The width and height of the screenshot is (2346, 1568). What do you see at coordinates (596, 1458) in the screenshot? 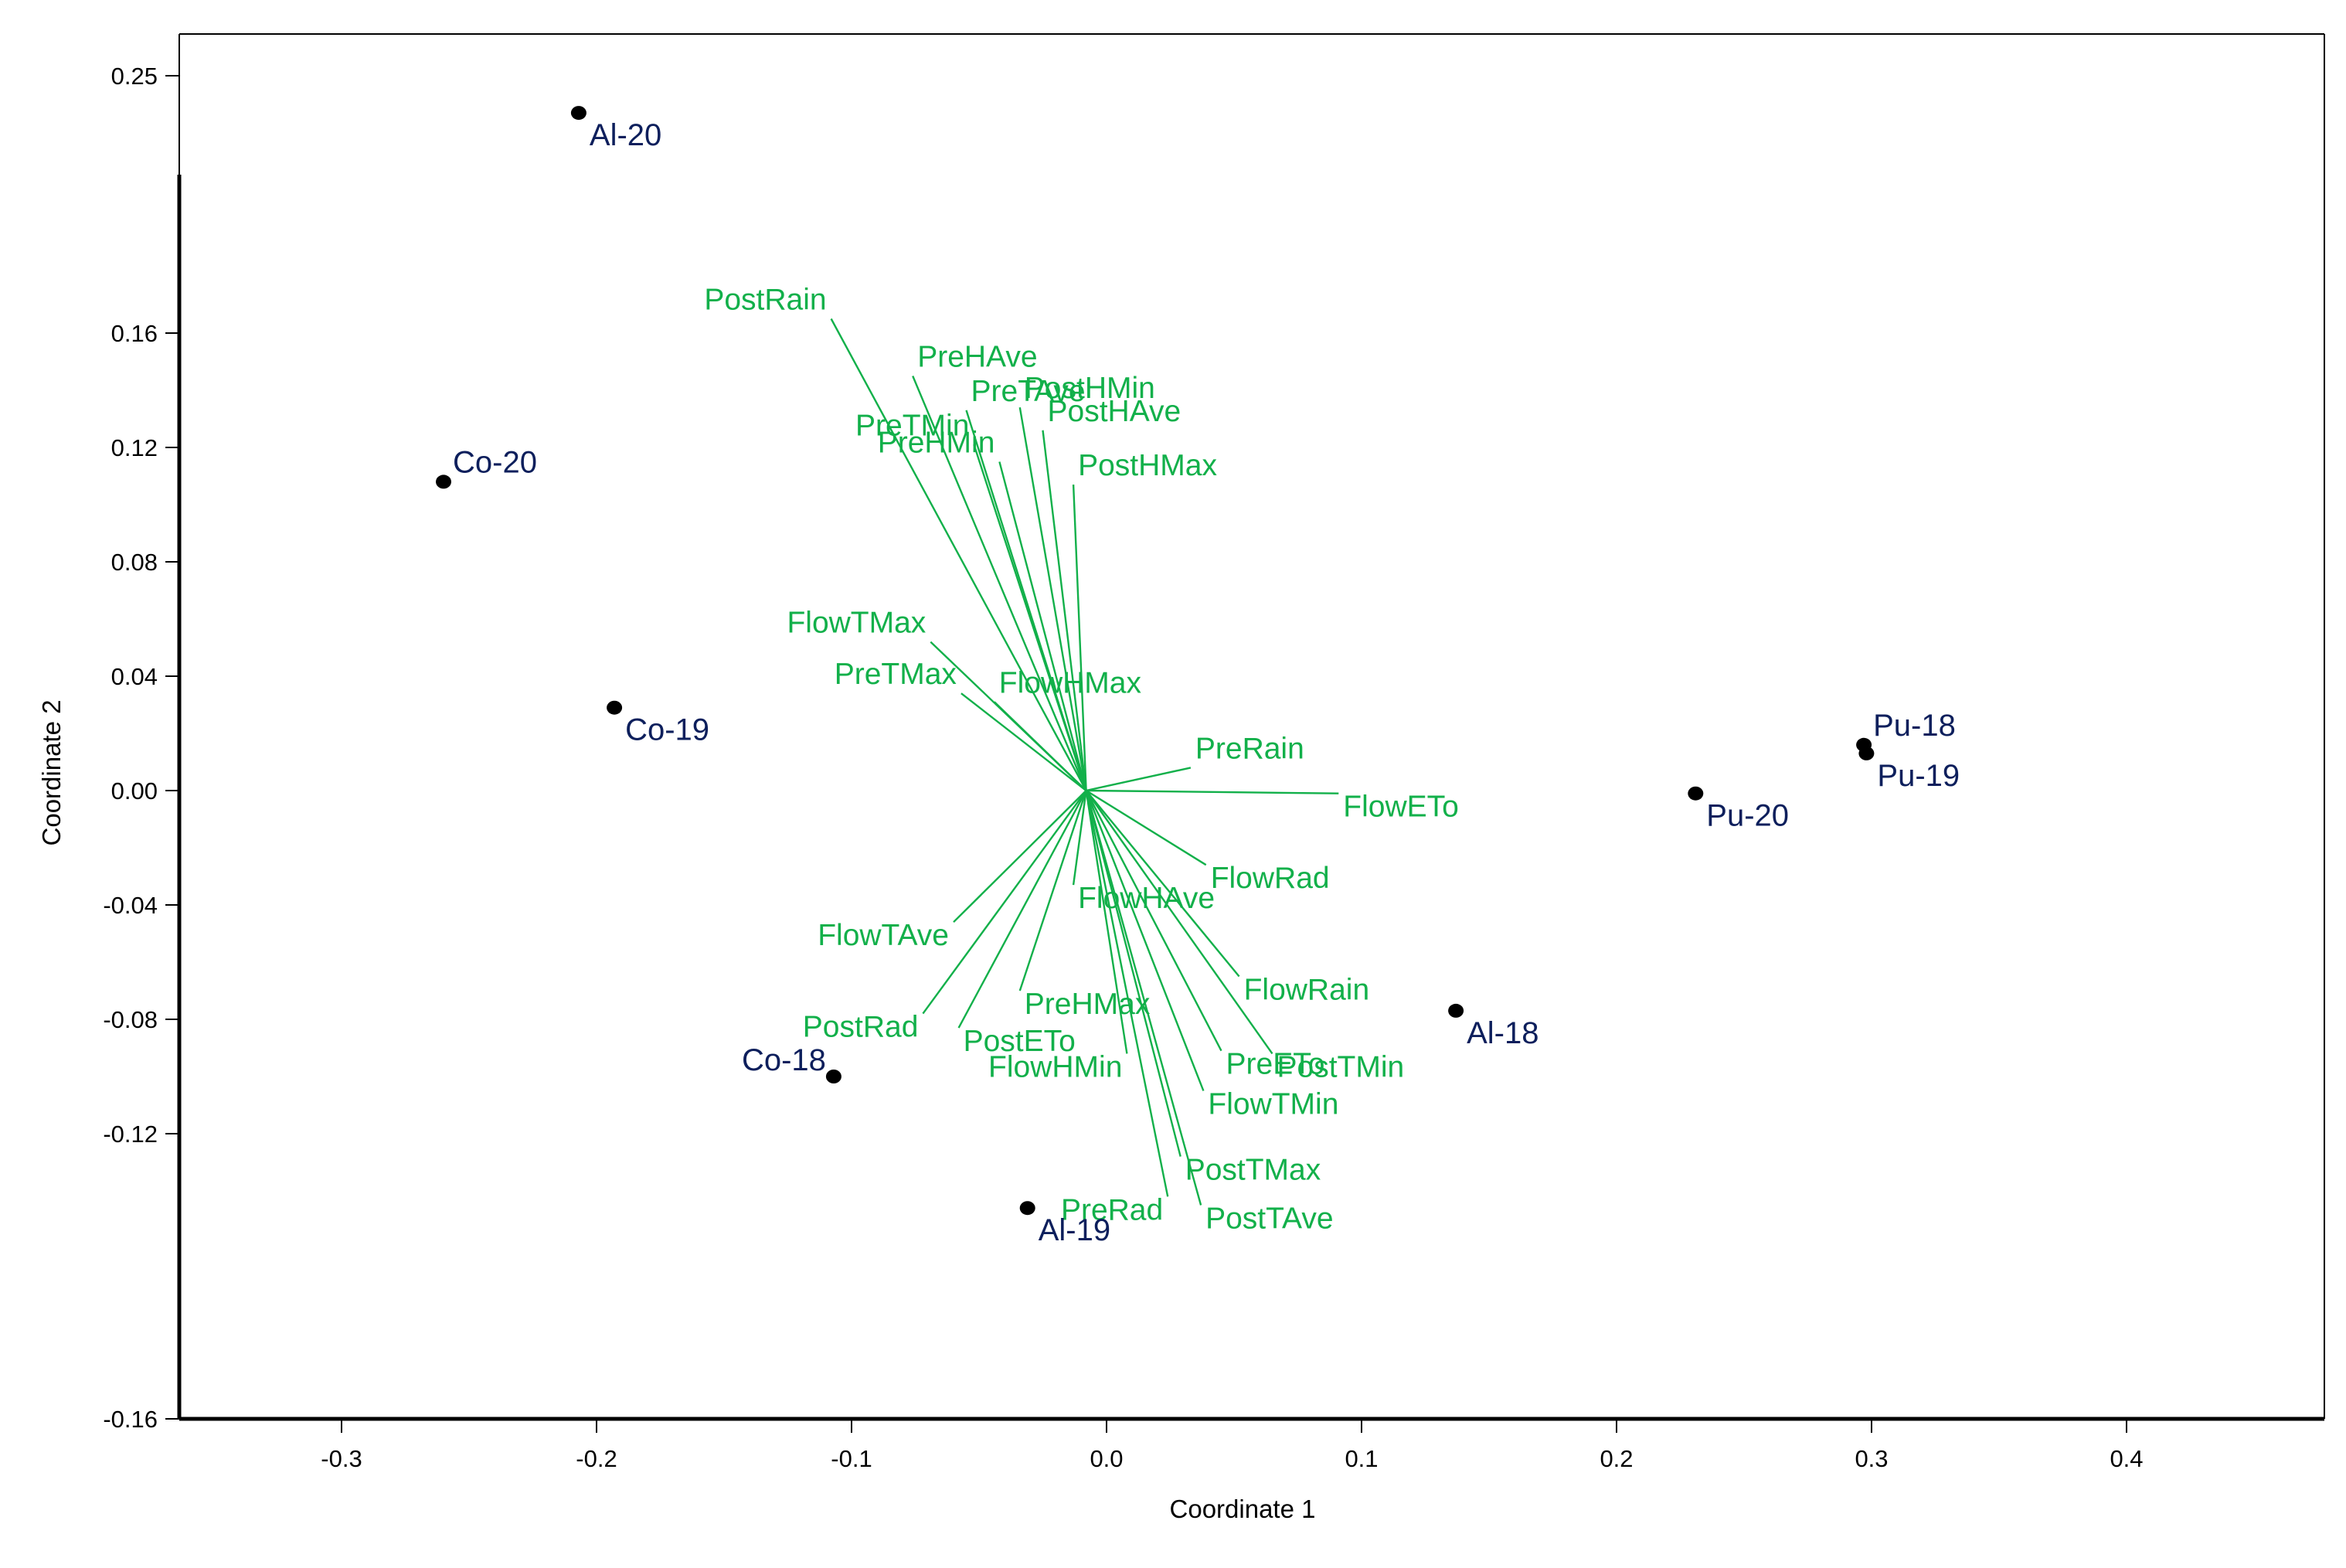
I see `x-tick-label: -0.2` at bounding box center [596, 1458].